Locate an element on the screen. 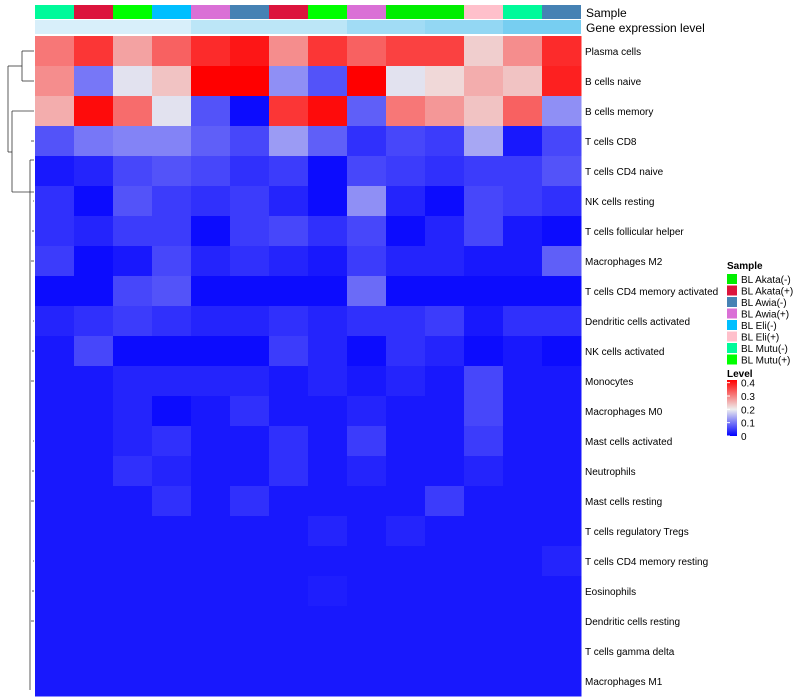  level-colorbar is located at coordinates (732, 408).